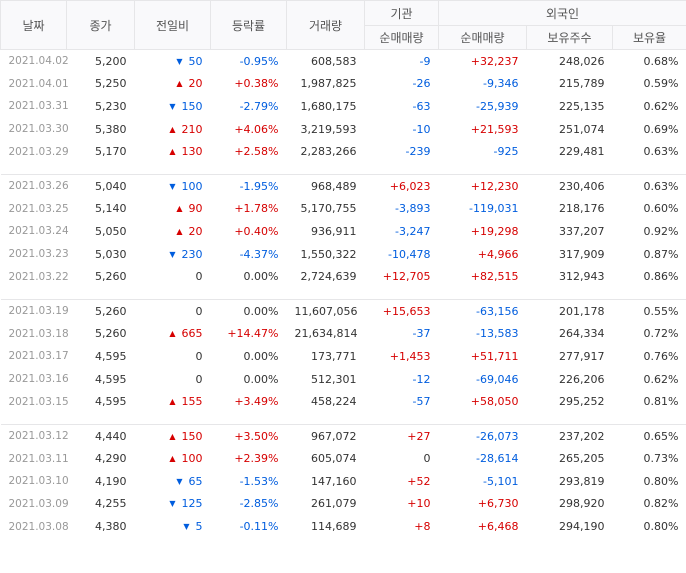  Describe the element at coordinates (172, 25) in the screenshot. I see `header-change: 전일비` at that location.